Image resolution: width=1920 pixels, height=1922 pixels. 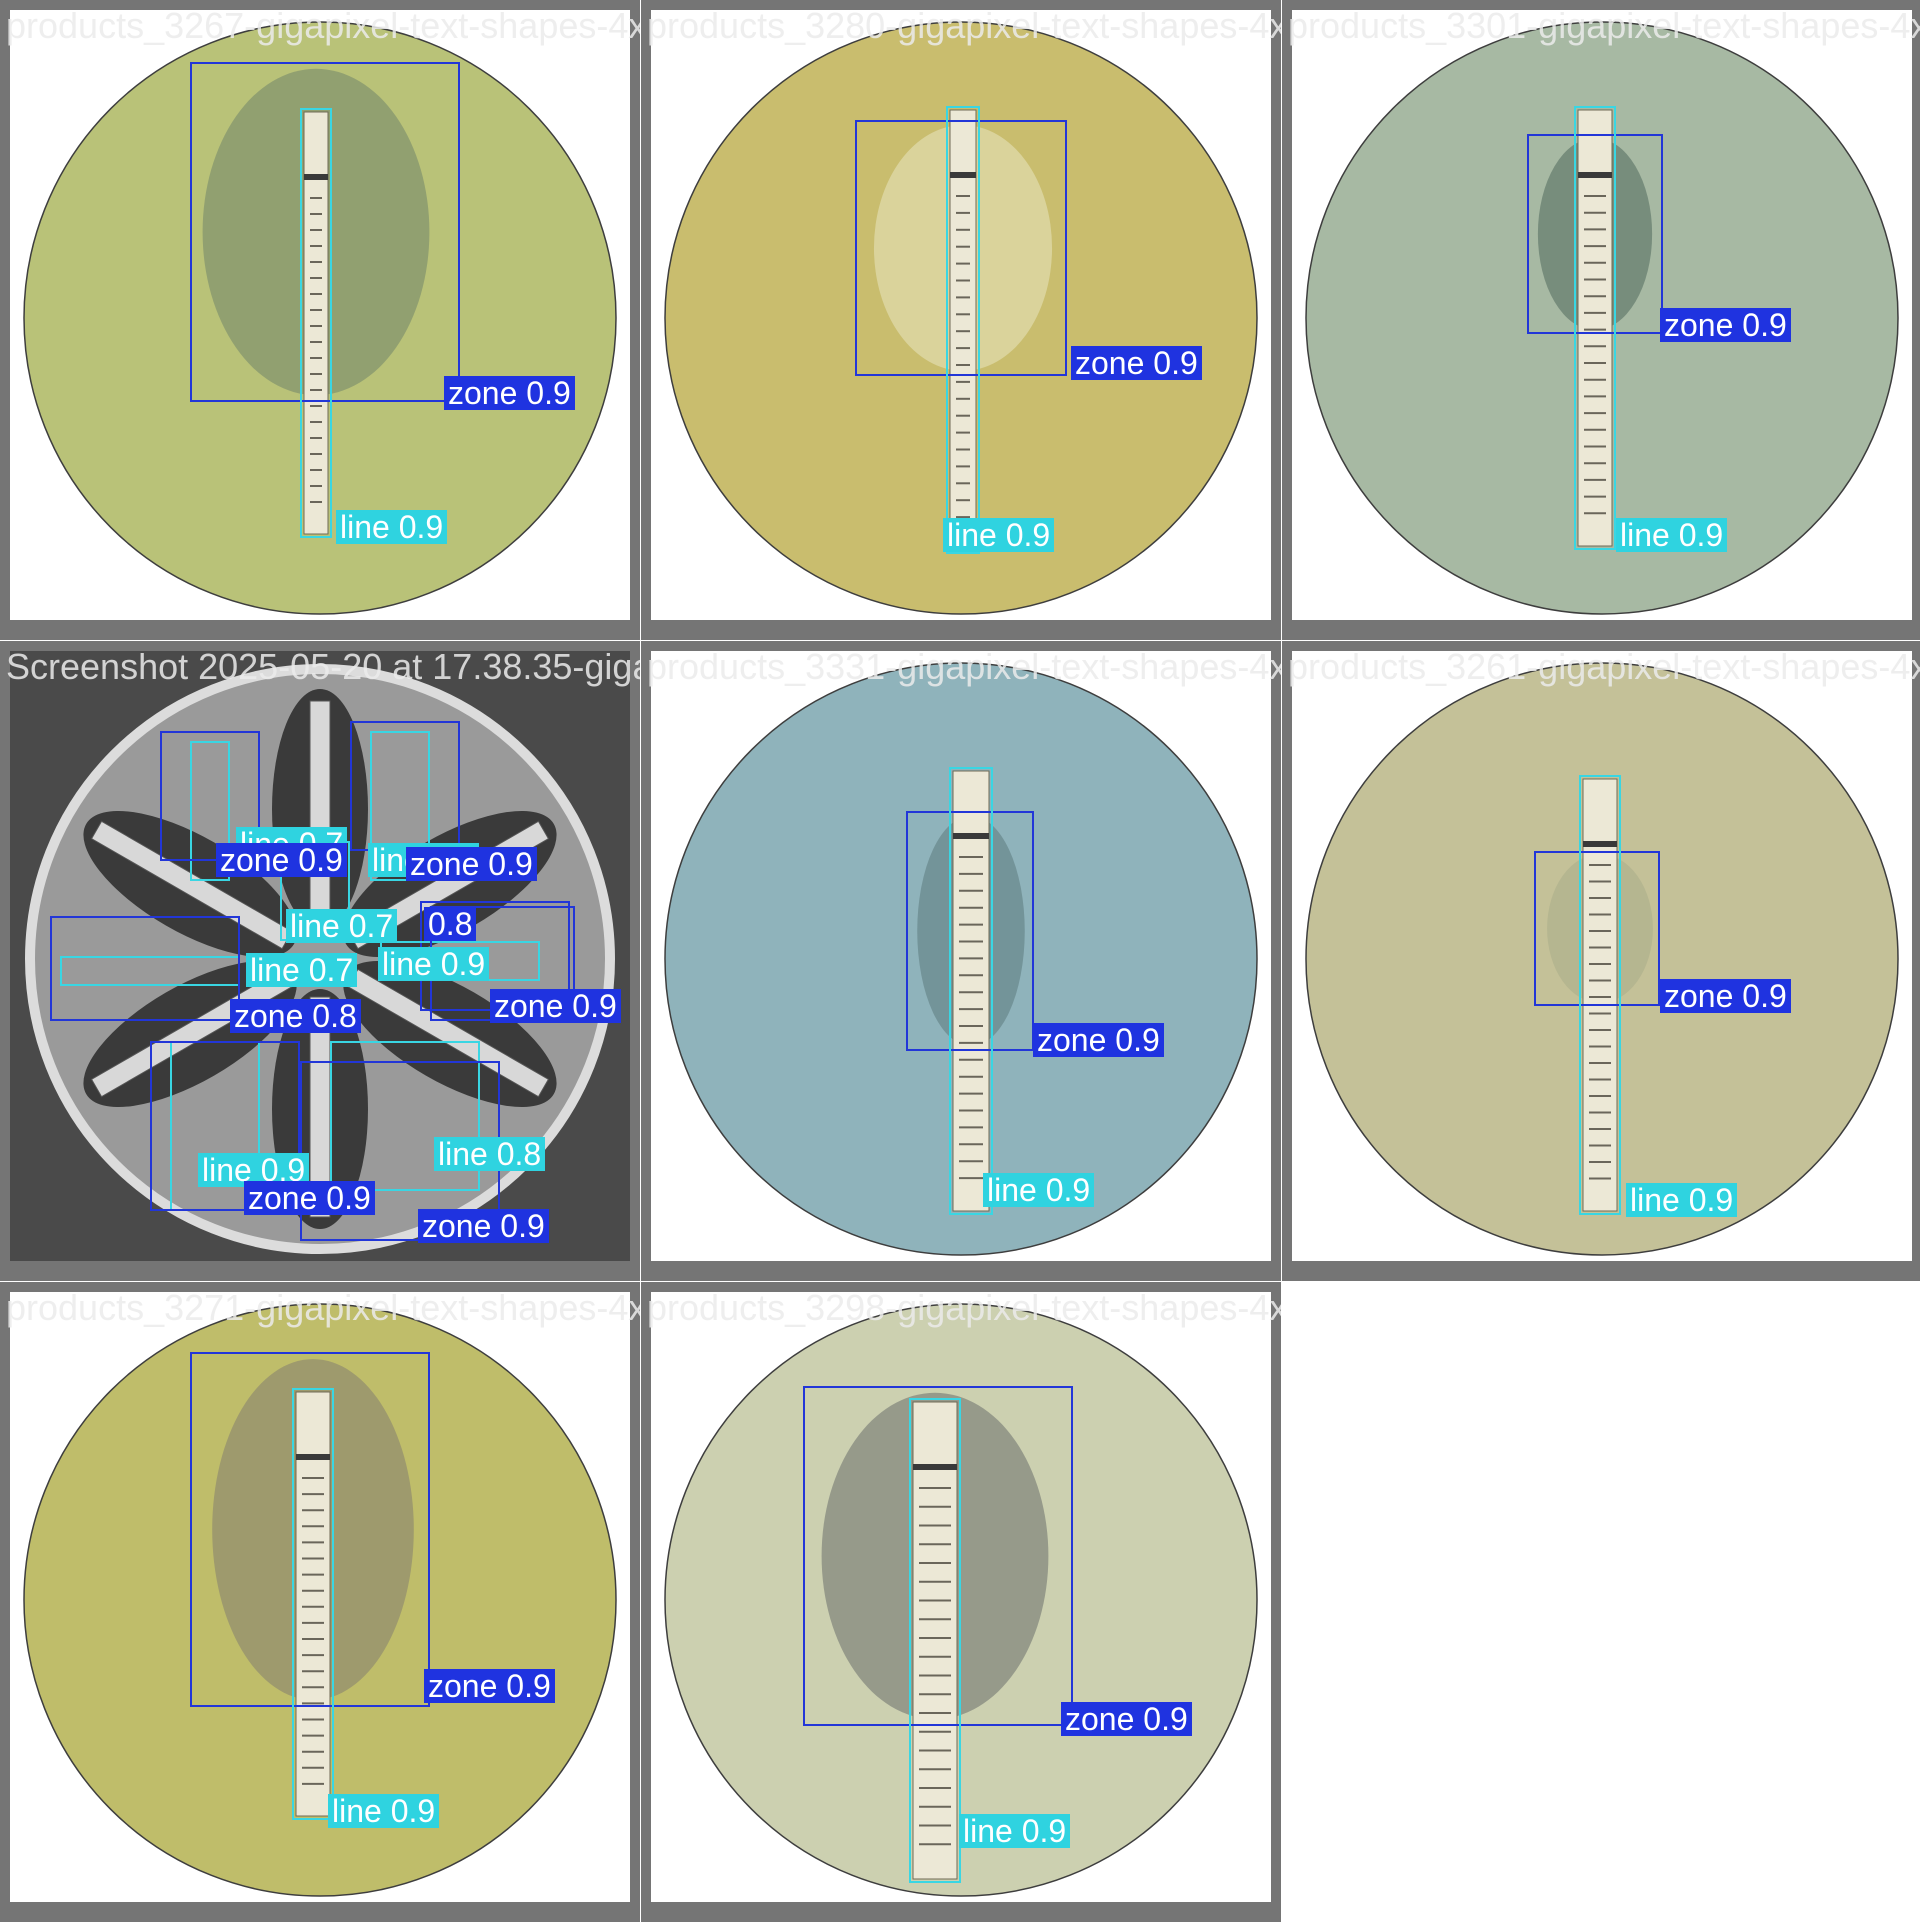 What do you see at coordinates (964, 666) in the screenshot?
I see `tile-filename: products_3331-gigapixel-text-shapes-4x.j` at bounding box center [964, 666].